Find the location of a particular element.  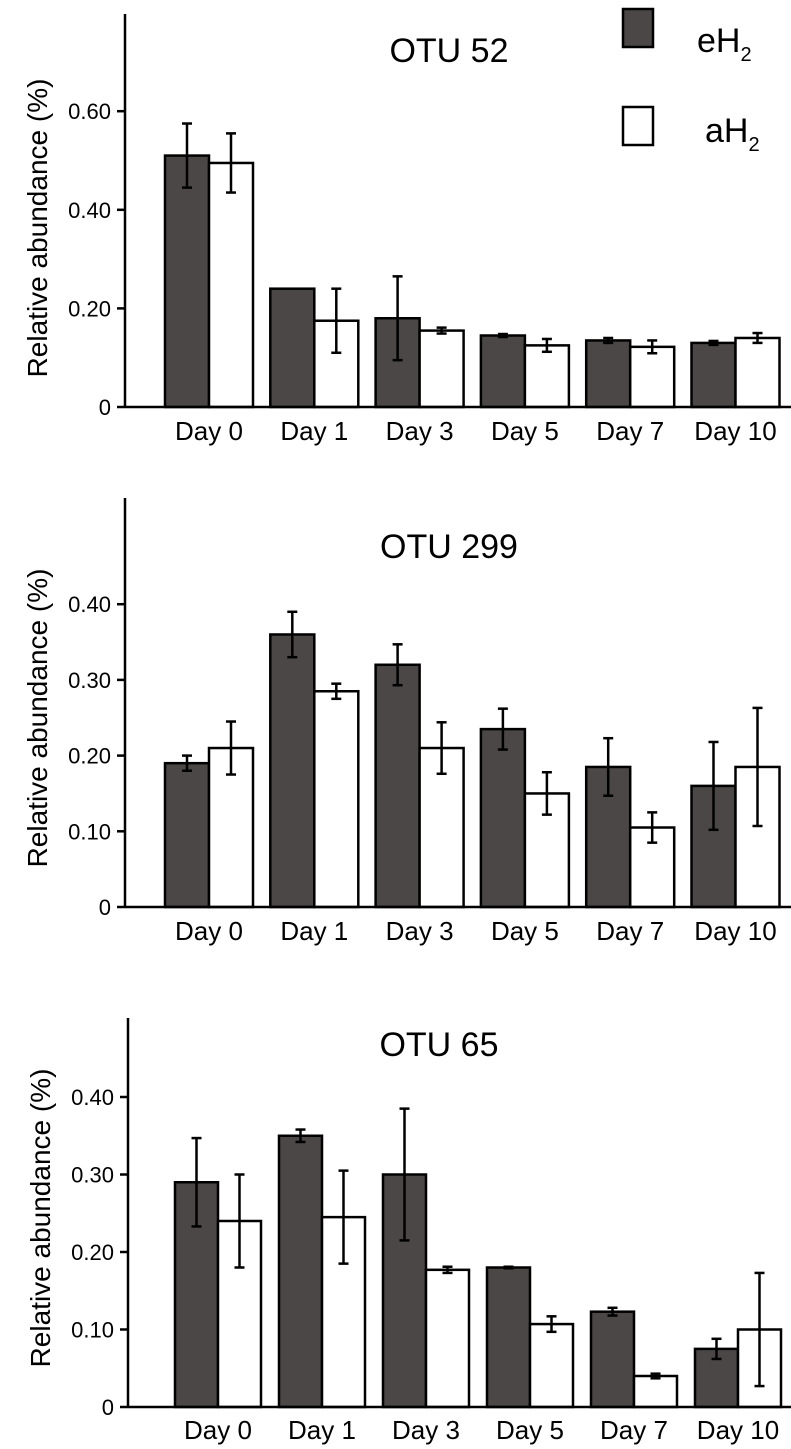

legend-label-ah2: aH2 is located at coordinates (732, 134).